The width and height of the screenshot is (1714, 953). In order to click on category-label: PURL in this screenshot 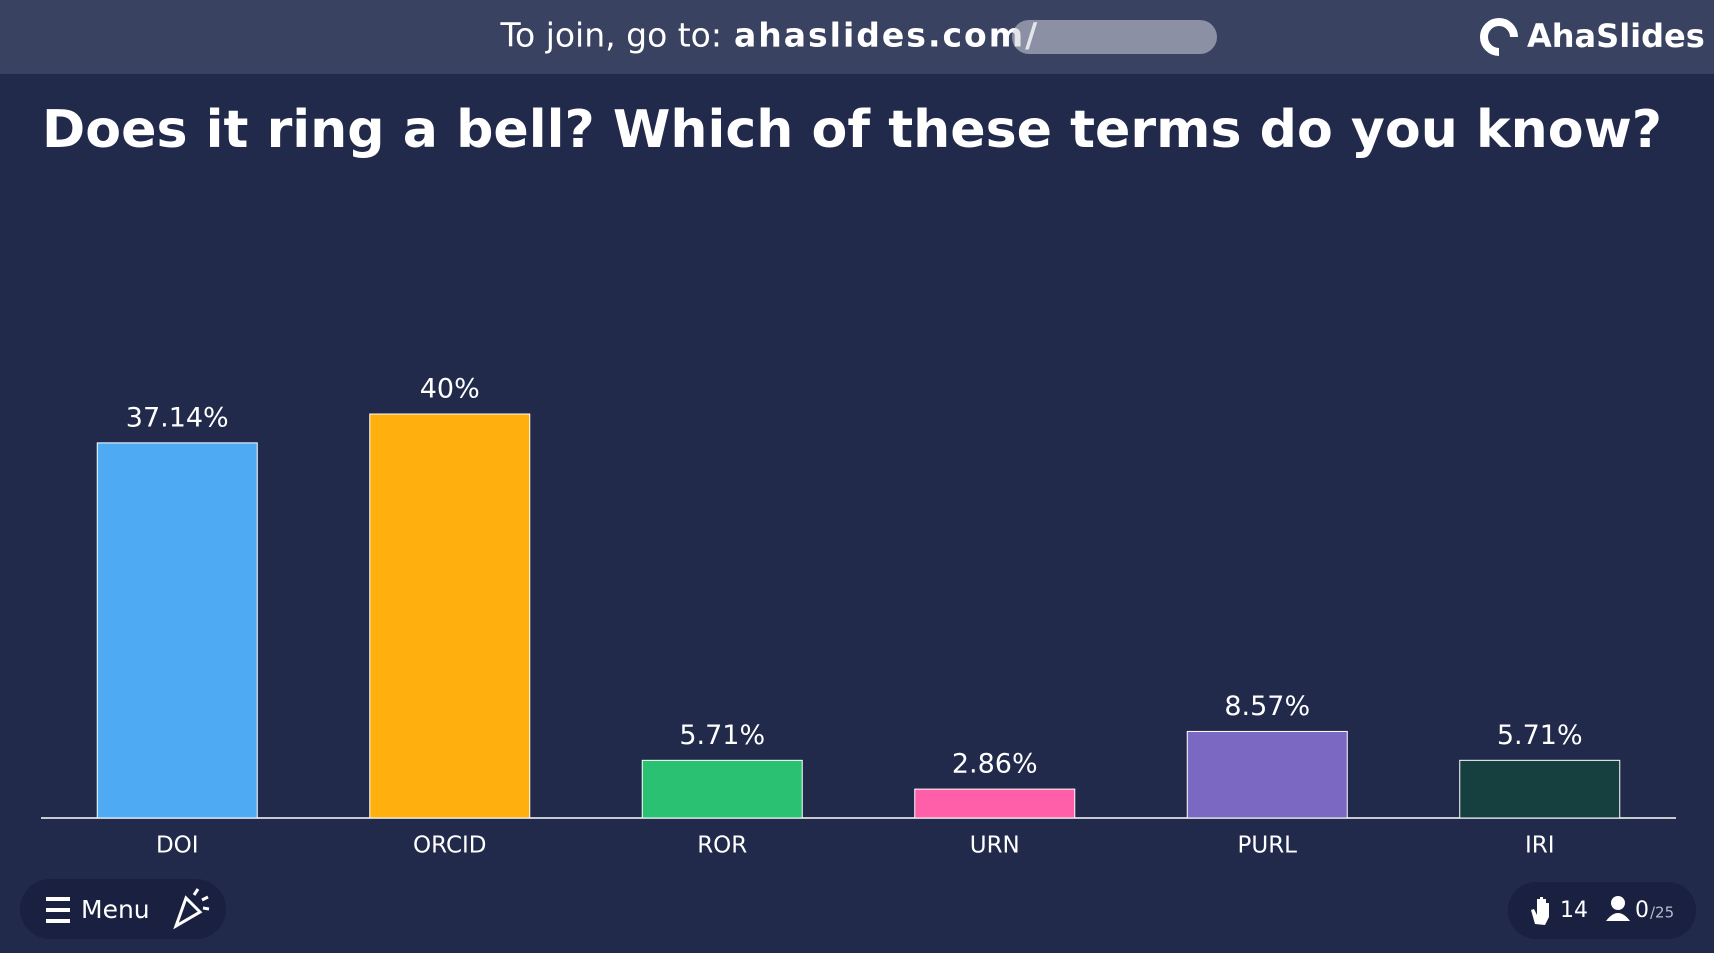, I will do `click(1268, 846)`.